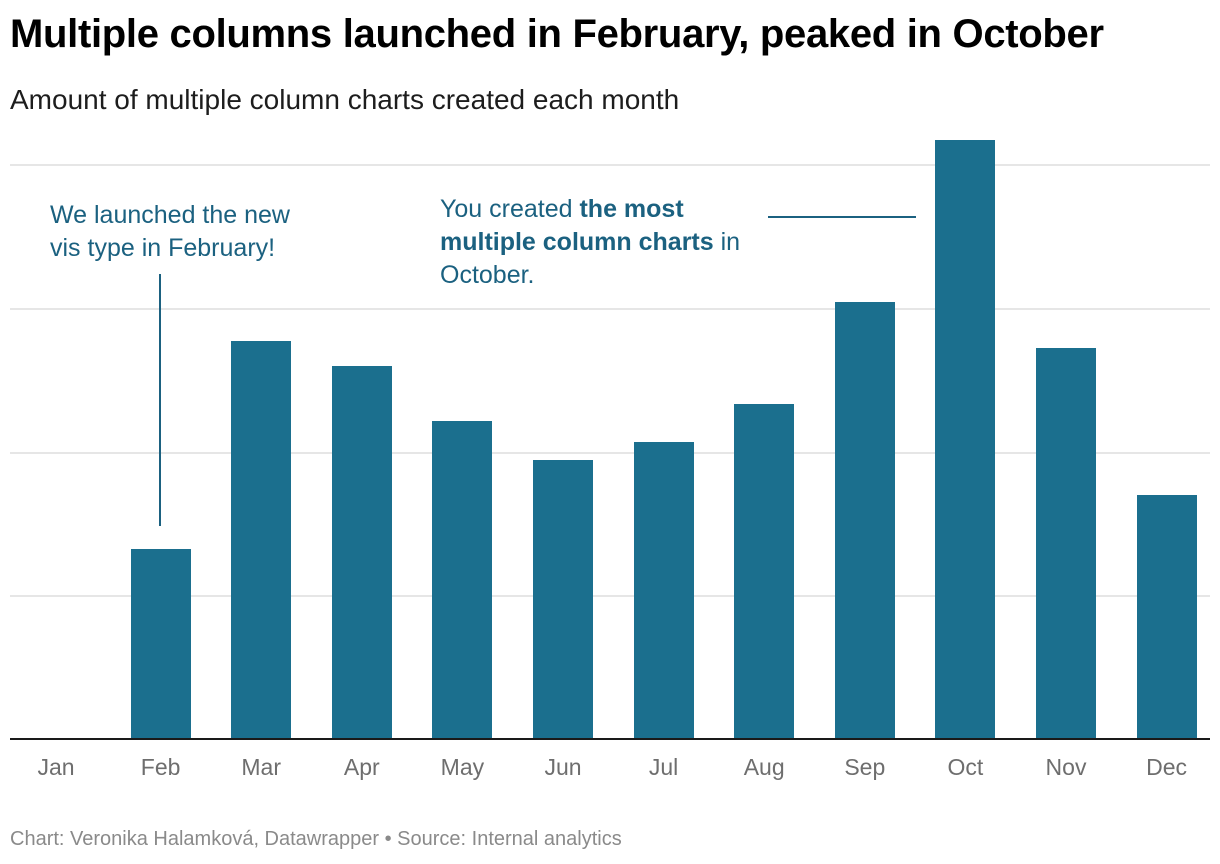 Image resolution: width=1220 pixels, height=864 pixels. What do you see at coordinates (663, 767) in the screenshot?
I see `x-label-jul: Jul` at bounding box center [663, 767].